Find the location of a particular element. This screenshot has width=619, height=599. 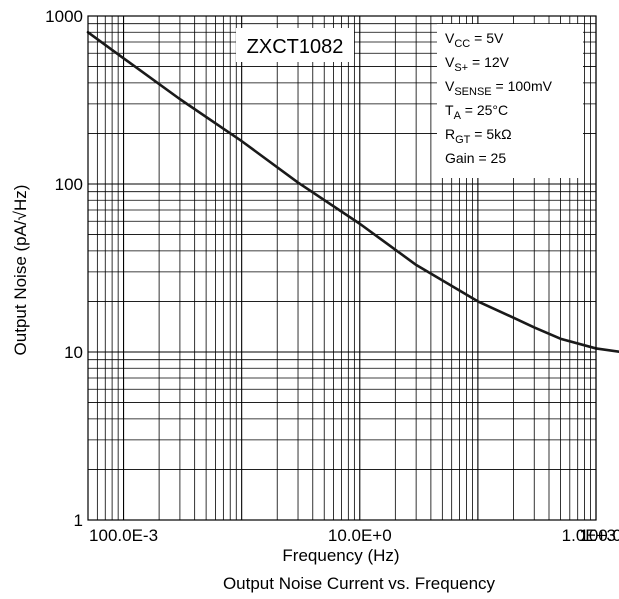

y-tick-label: 10 is located at coordinates (73, 352).